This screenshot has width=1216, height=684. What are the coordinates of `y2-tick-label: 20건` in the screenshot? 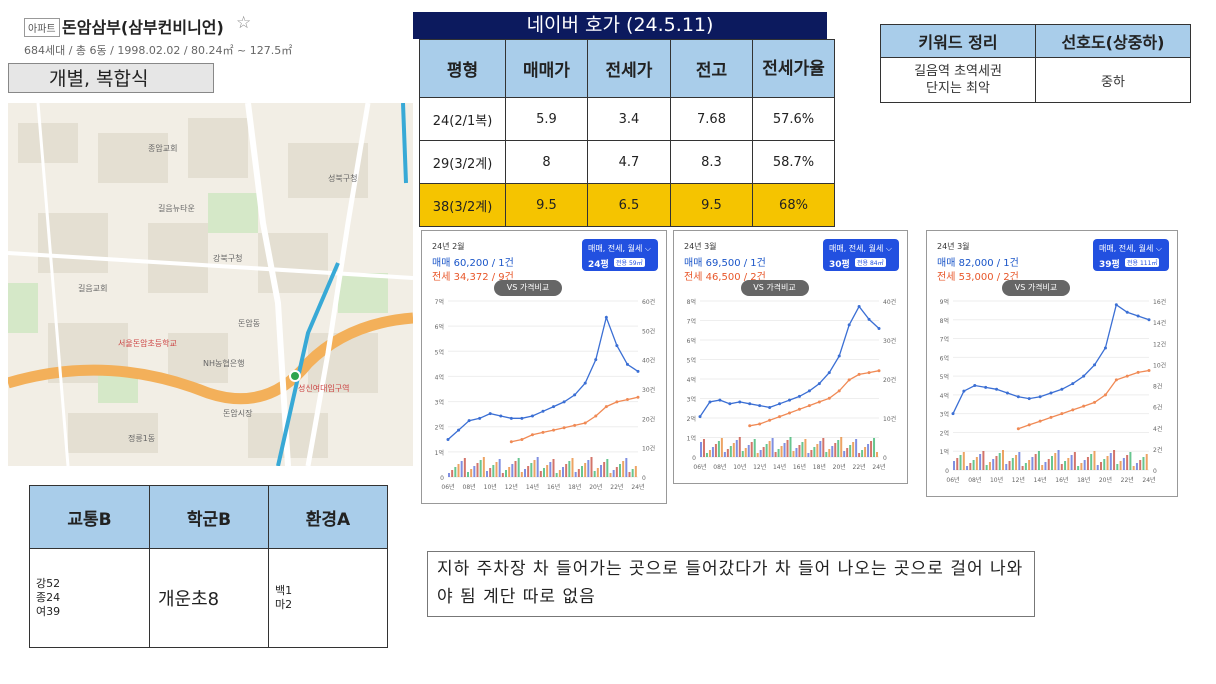 It's located at (648, 419).